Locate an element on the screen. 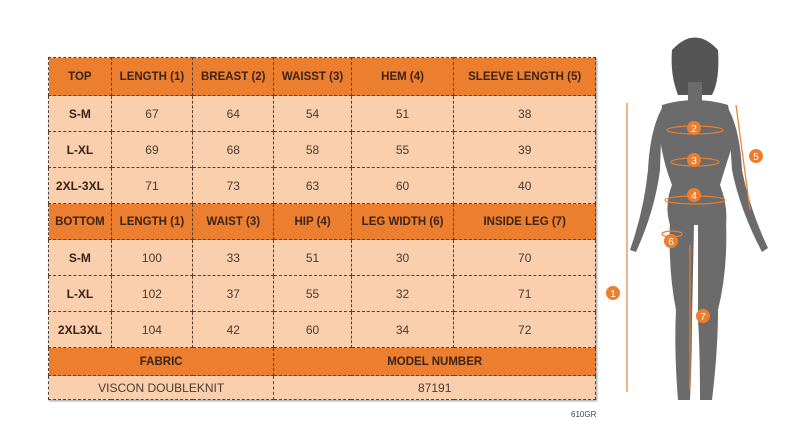 The image size is (800, 445). table-cell: 102 is located at coordinates (152, 293).